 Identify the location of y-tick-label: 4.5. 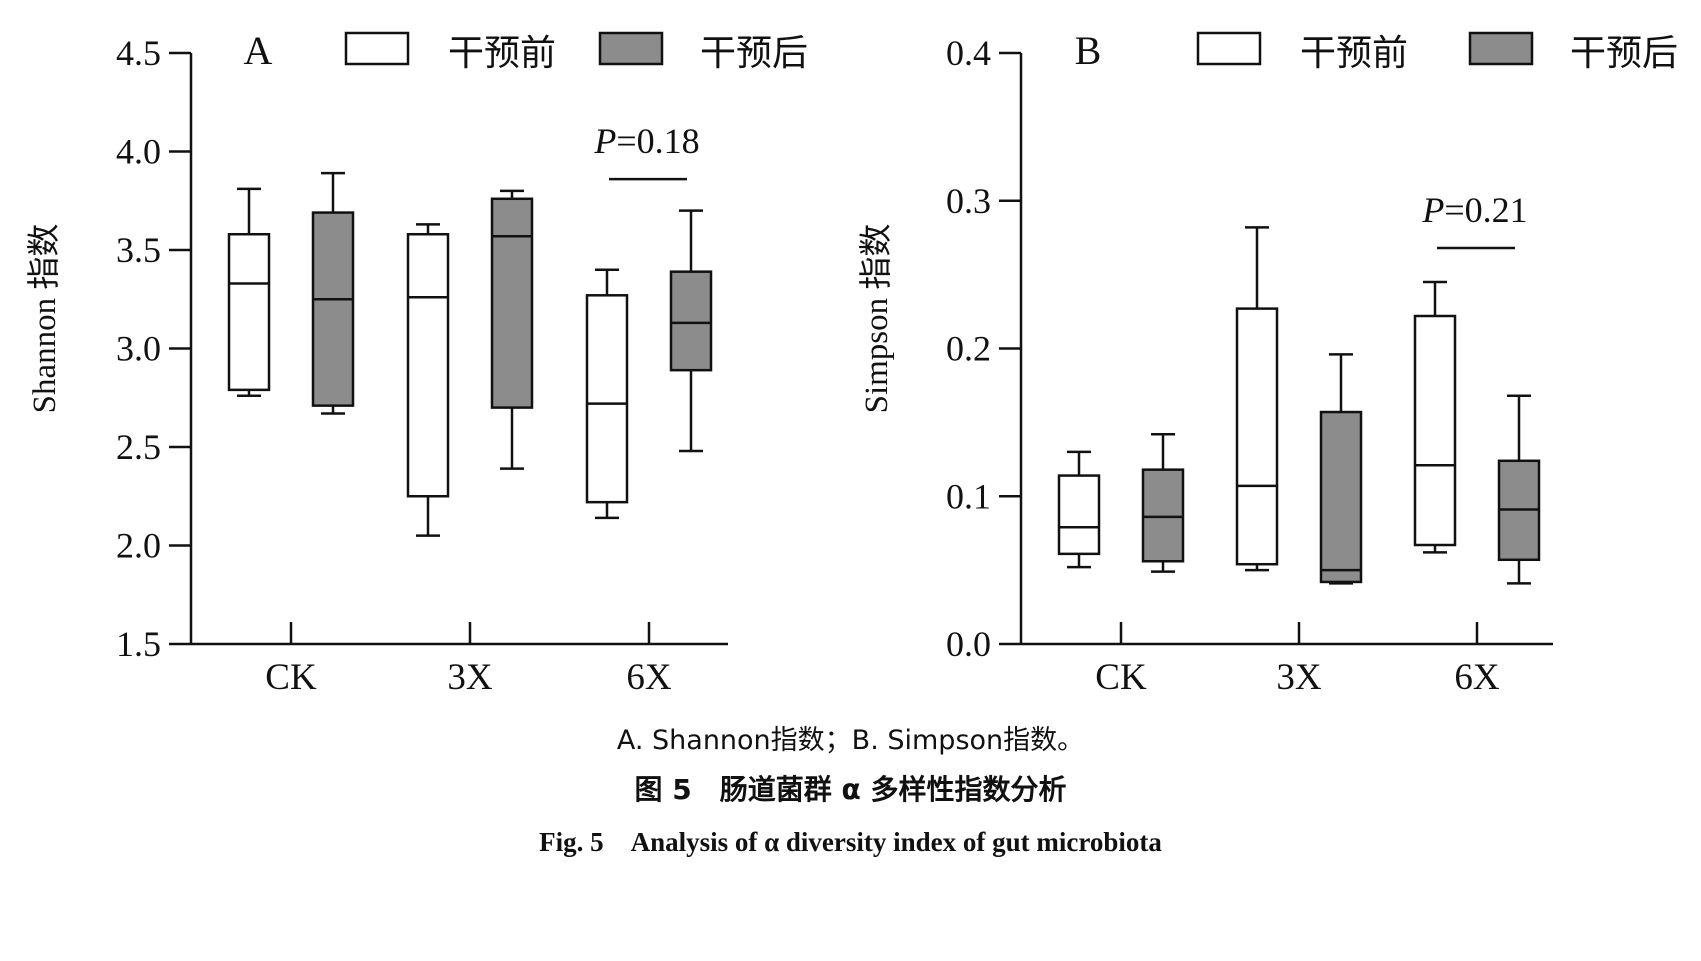
(138, 53).